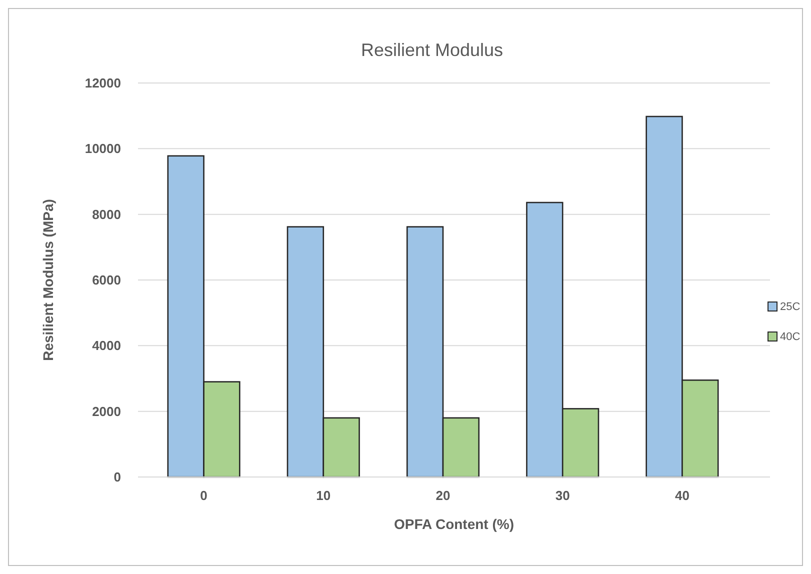 The height and width of the screenshot is (574, 811). I want to click on legend-label: 40C, so click(790, 336).